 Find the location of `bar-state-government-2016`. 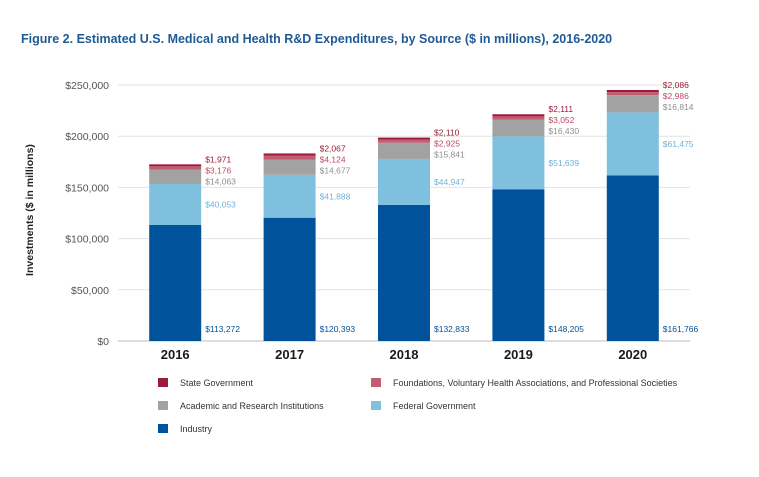

bar-state-government-2016 is located at coordinates (175, 165).